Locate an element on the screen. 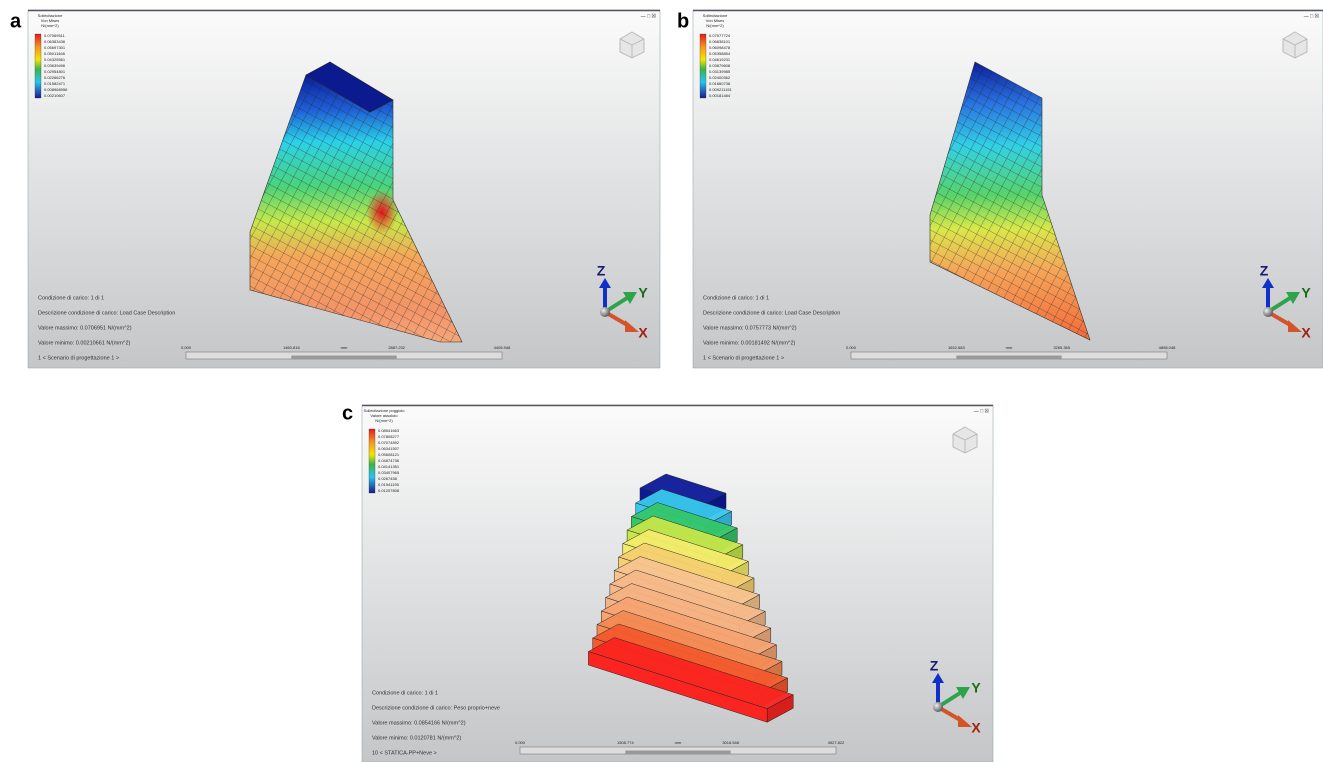 The image size is (1323, 762). legend-value: 0.01207808 is located at coordinates (389, 490).